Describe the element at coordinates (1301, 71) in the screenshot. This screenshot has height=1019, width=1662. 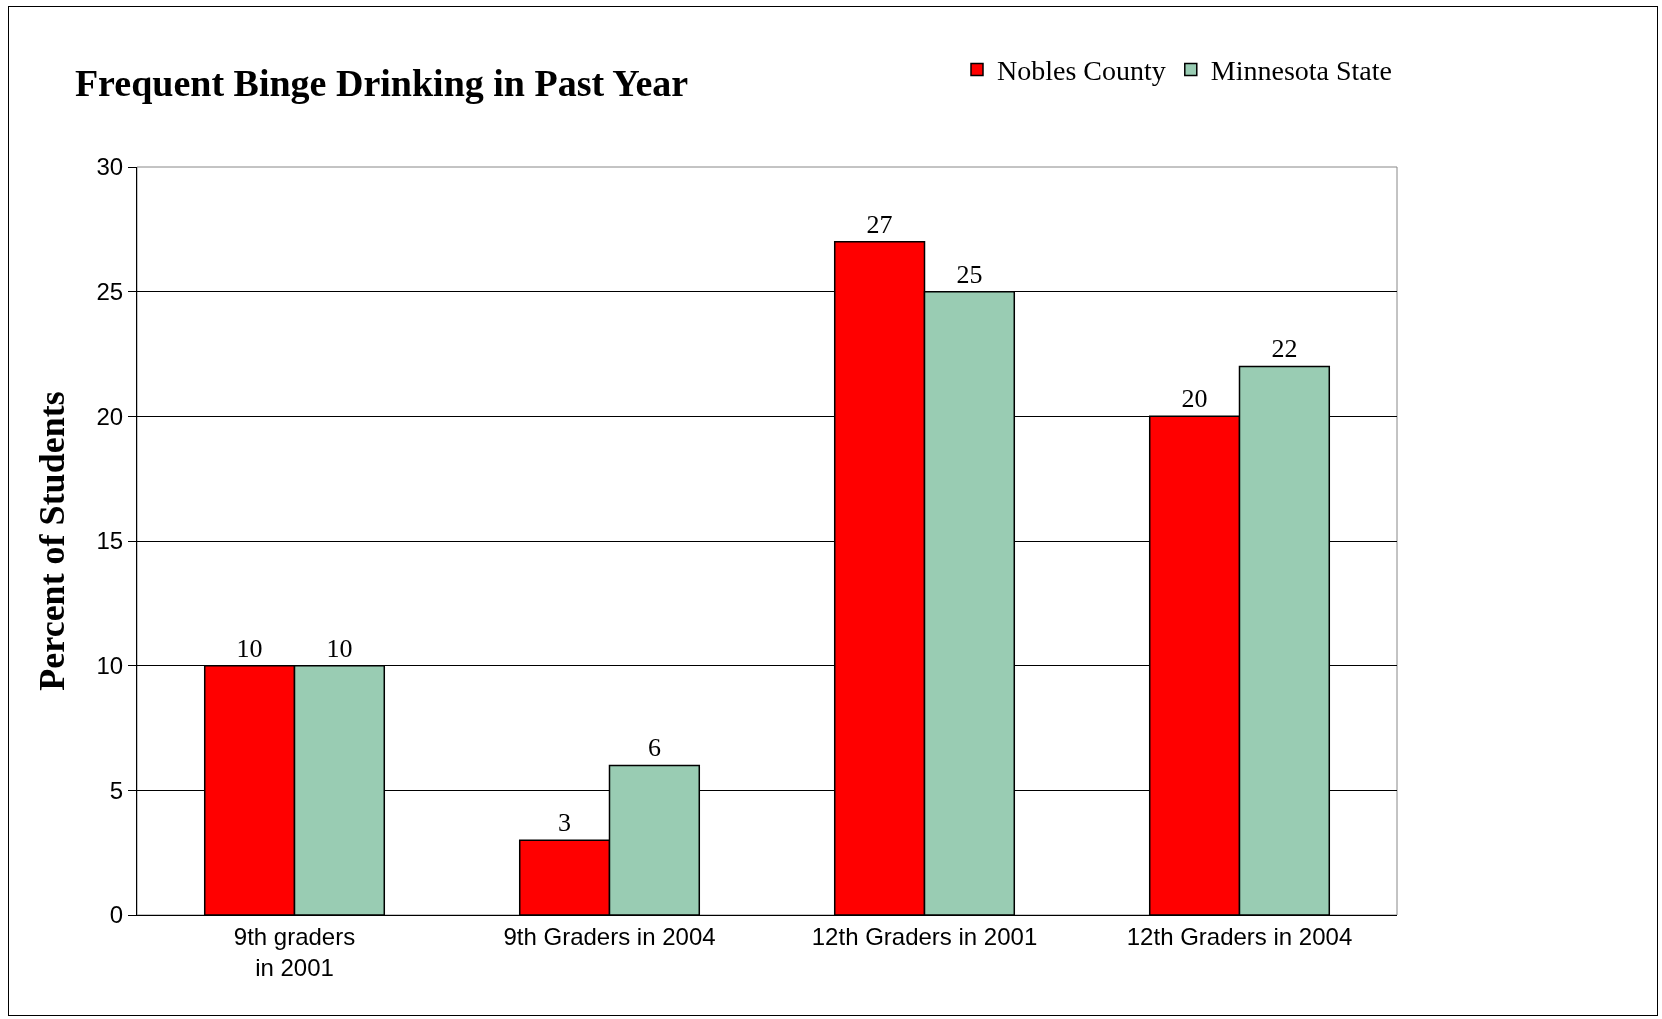
I see `legend-label: Minnesota State` at that location.